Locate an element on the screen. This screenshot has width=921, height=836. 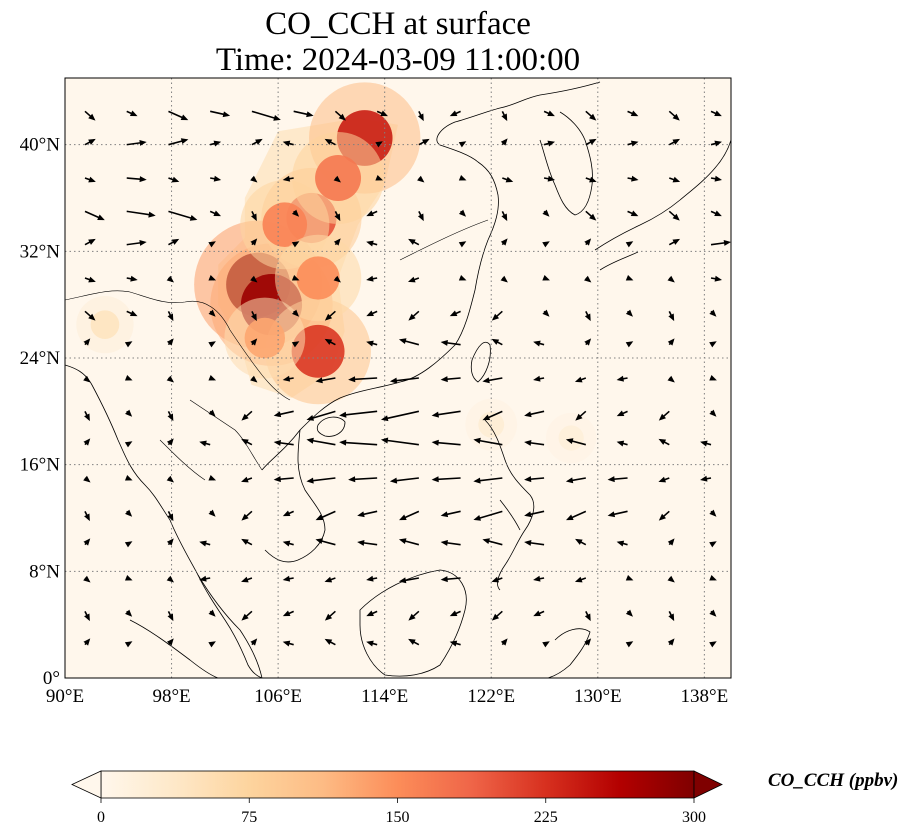
coastline-philippines is located at coordinates (509, 505).